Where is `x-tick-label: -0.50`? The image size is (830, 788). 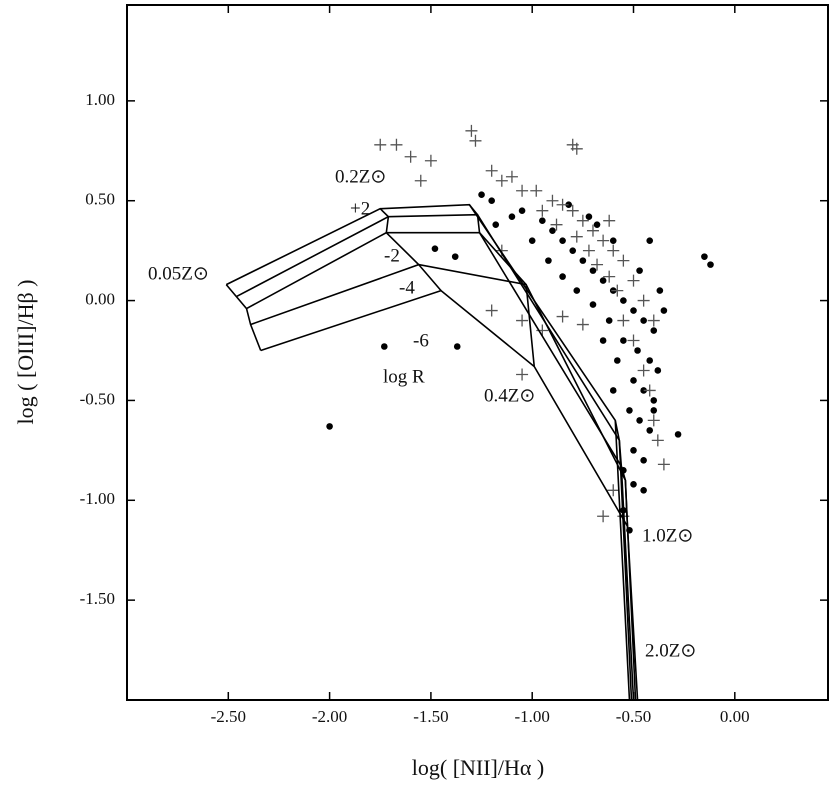
x-tick-label: -0.50 is located at coordinates (633, 716).